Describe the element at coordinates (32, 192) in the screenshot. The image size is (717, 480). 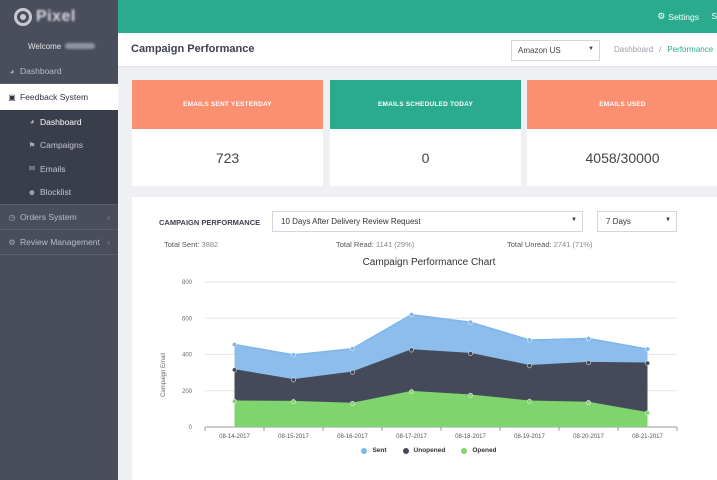
I see `user-block-icon: ☻` at that location.